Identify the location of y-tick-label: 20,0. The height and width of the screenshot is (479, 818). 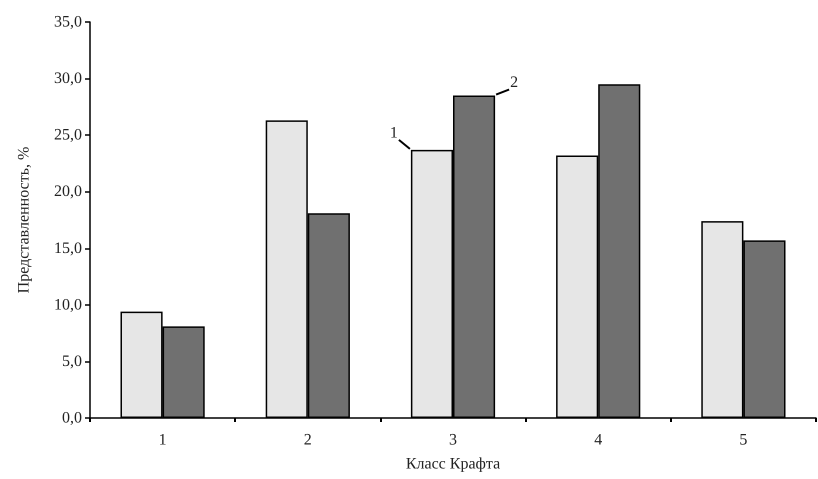
(68, 191).